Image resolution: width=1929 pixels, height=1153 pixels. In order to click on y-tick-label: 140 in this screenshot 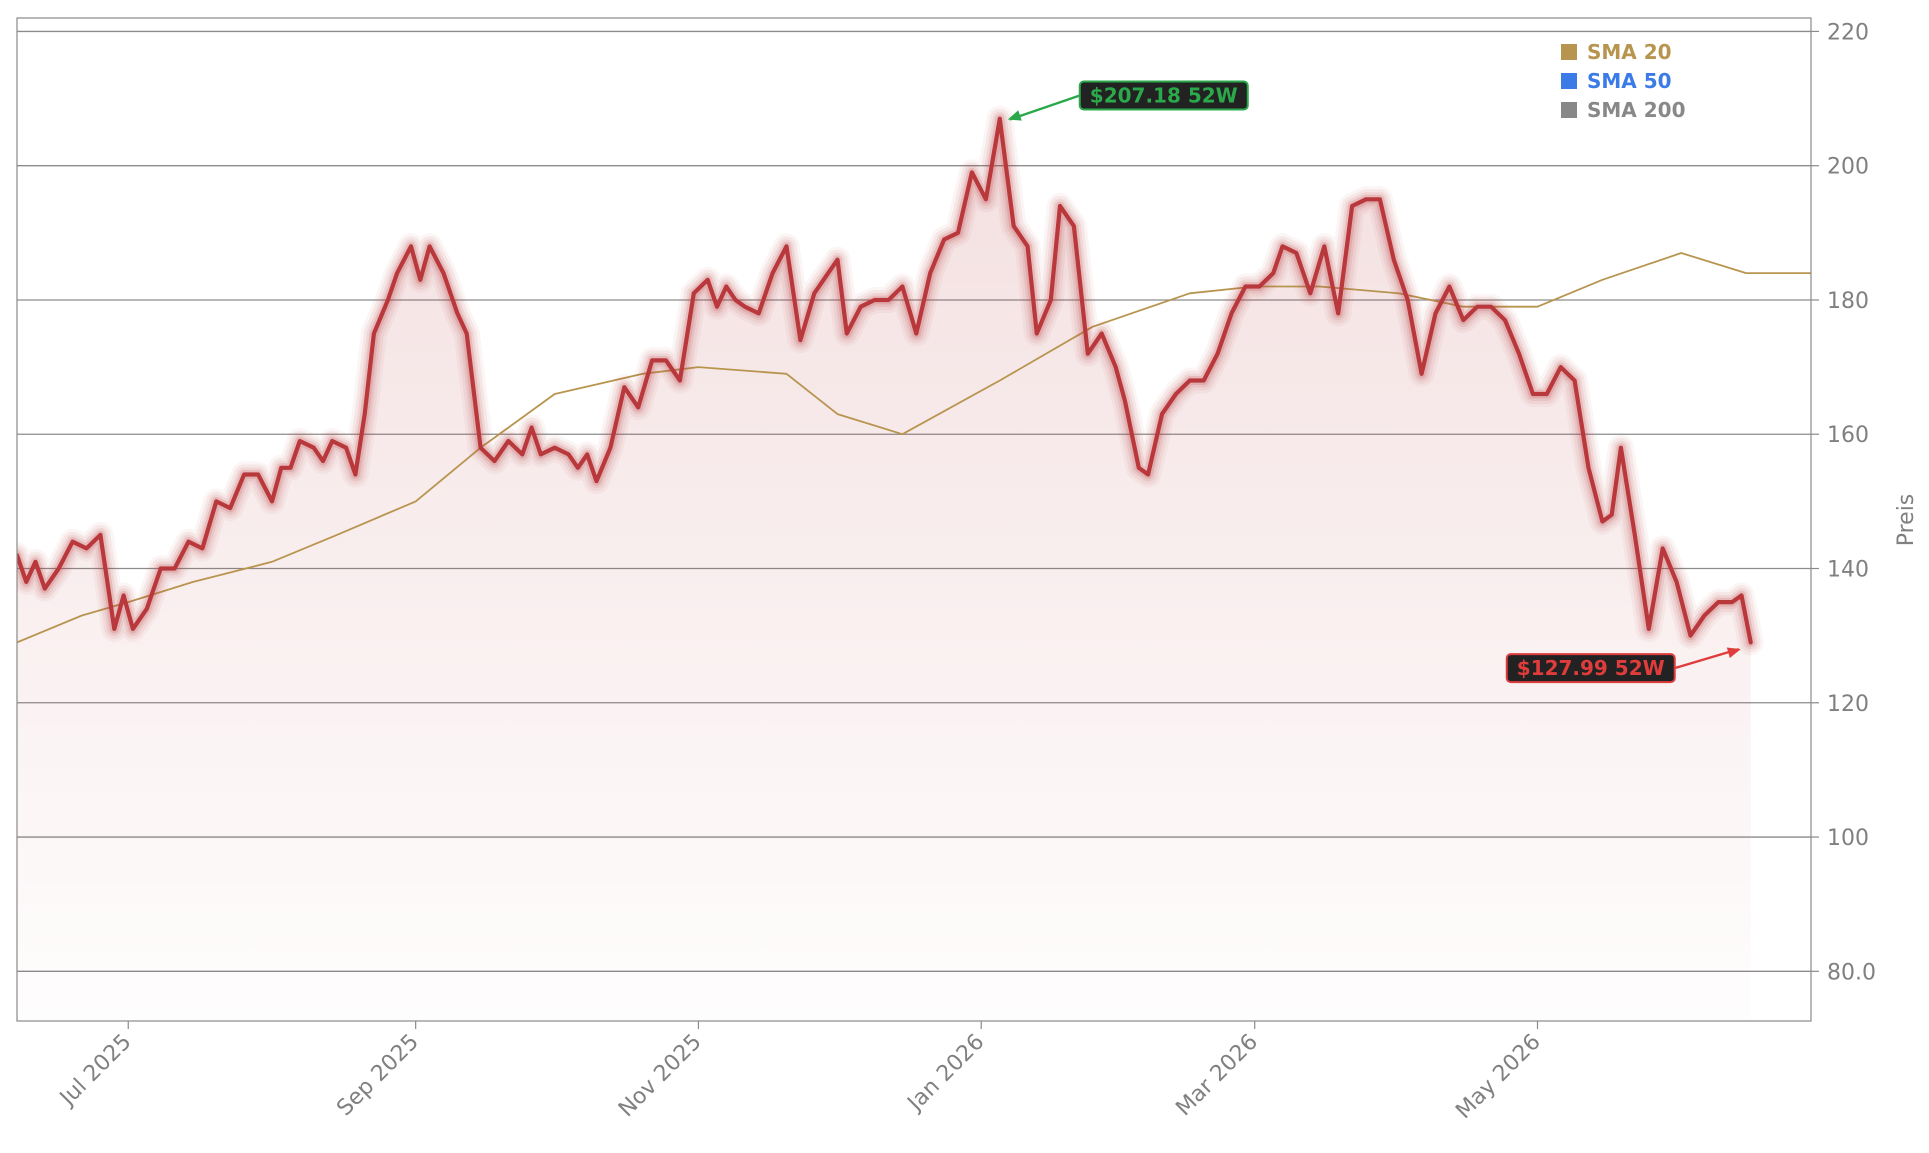, I will do `click(1848, 570)`.